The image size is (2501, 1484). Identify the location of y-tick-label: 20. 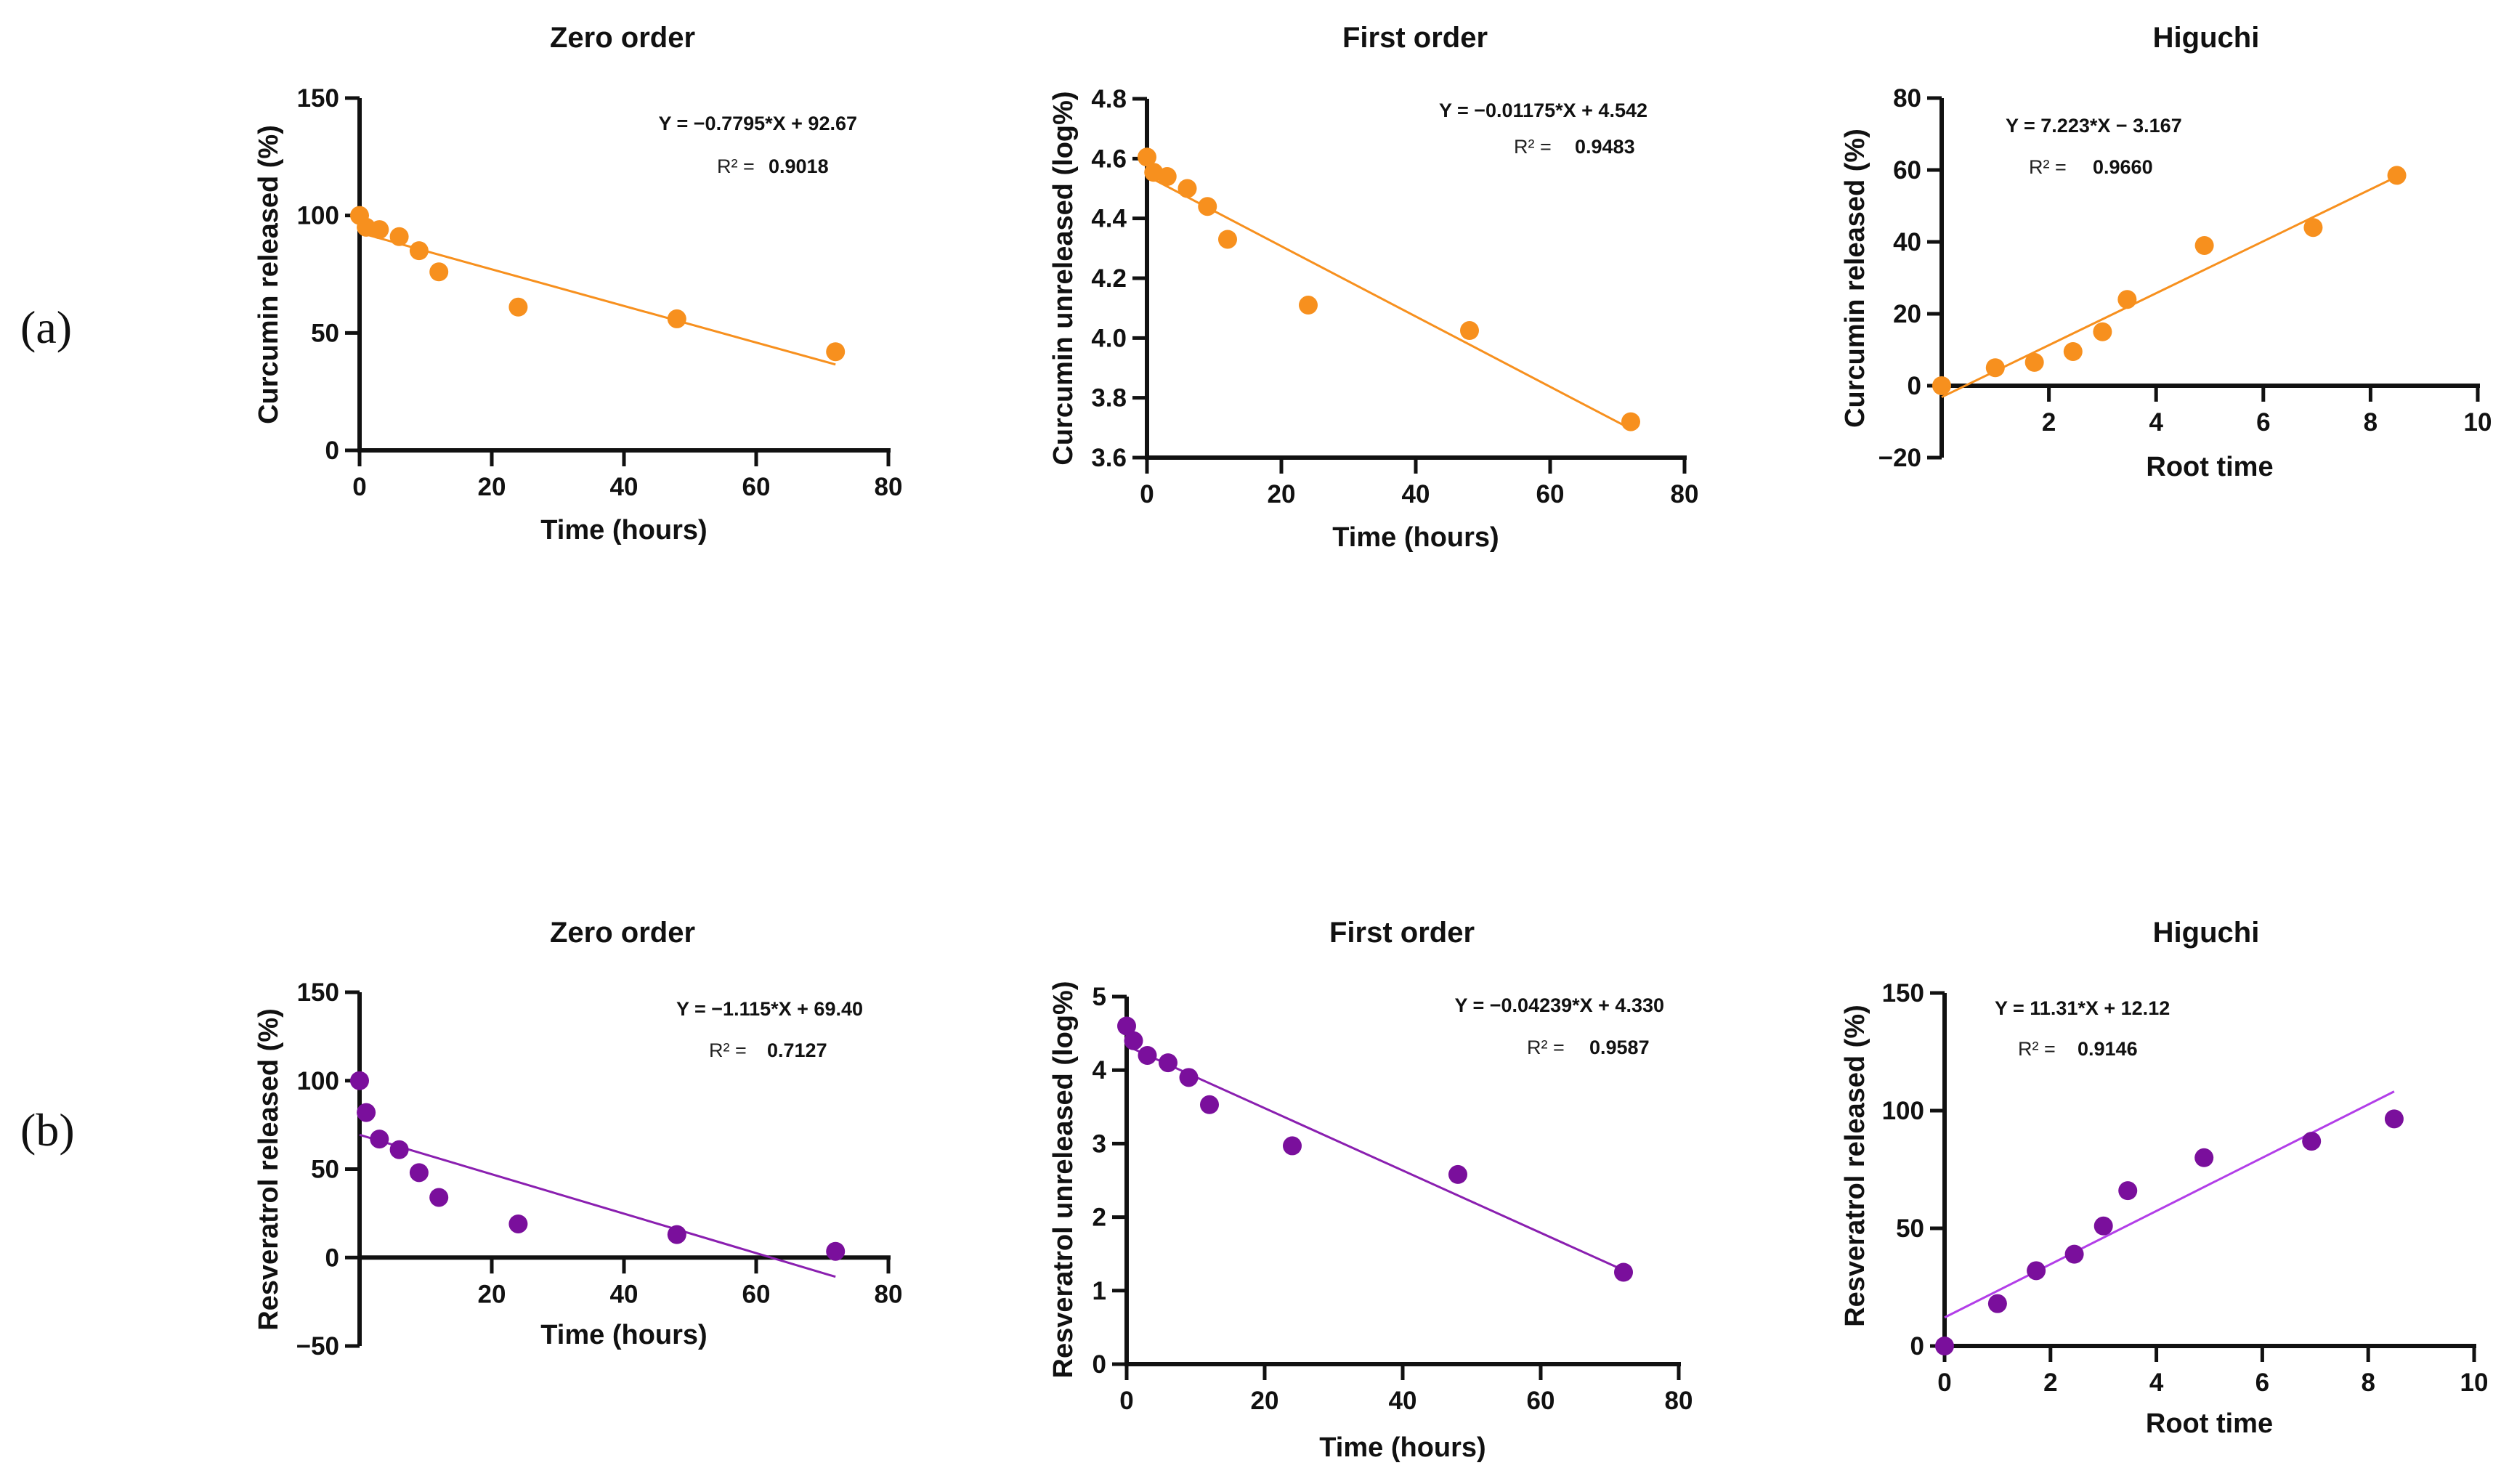
(1907, 314).